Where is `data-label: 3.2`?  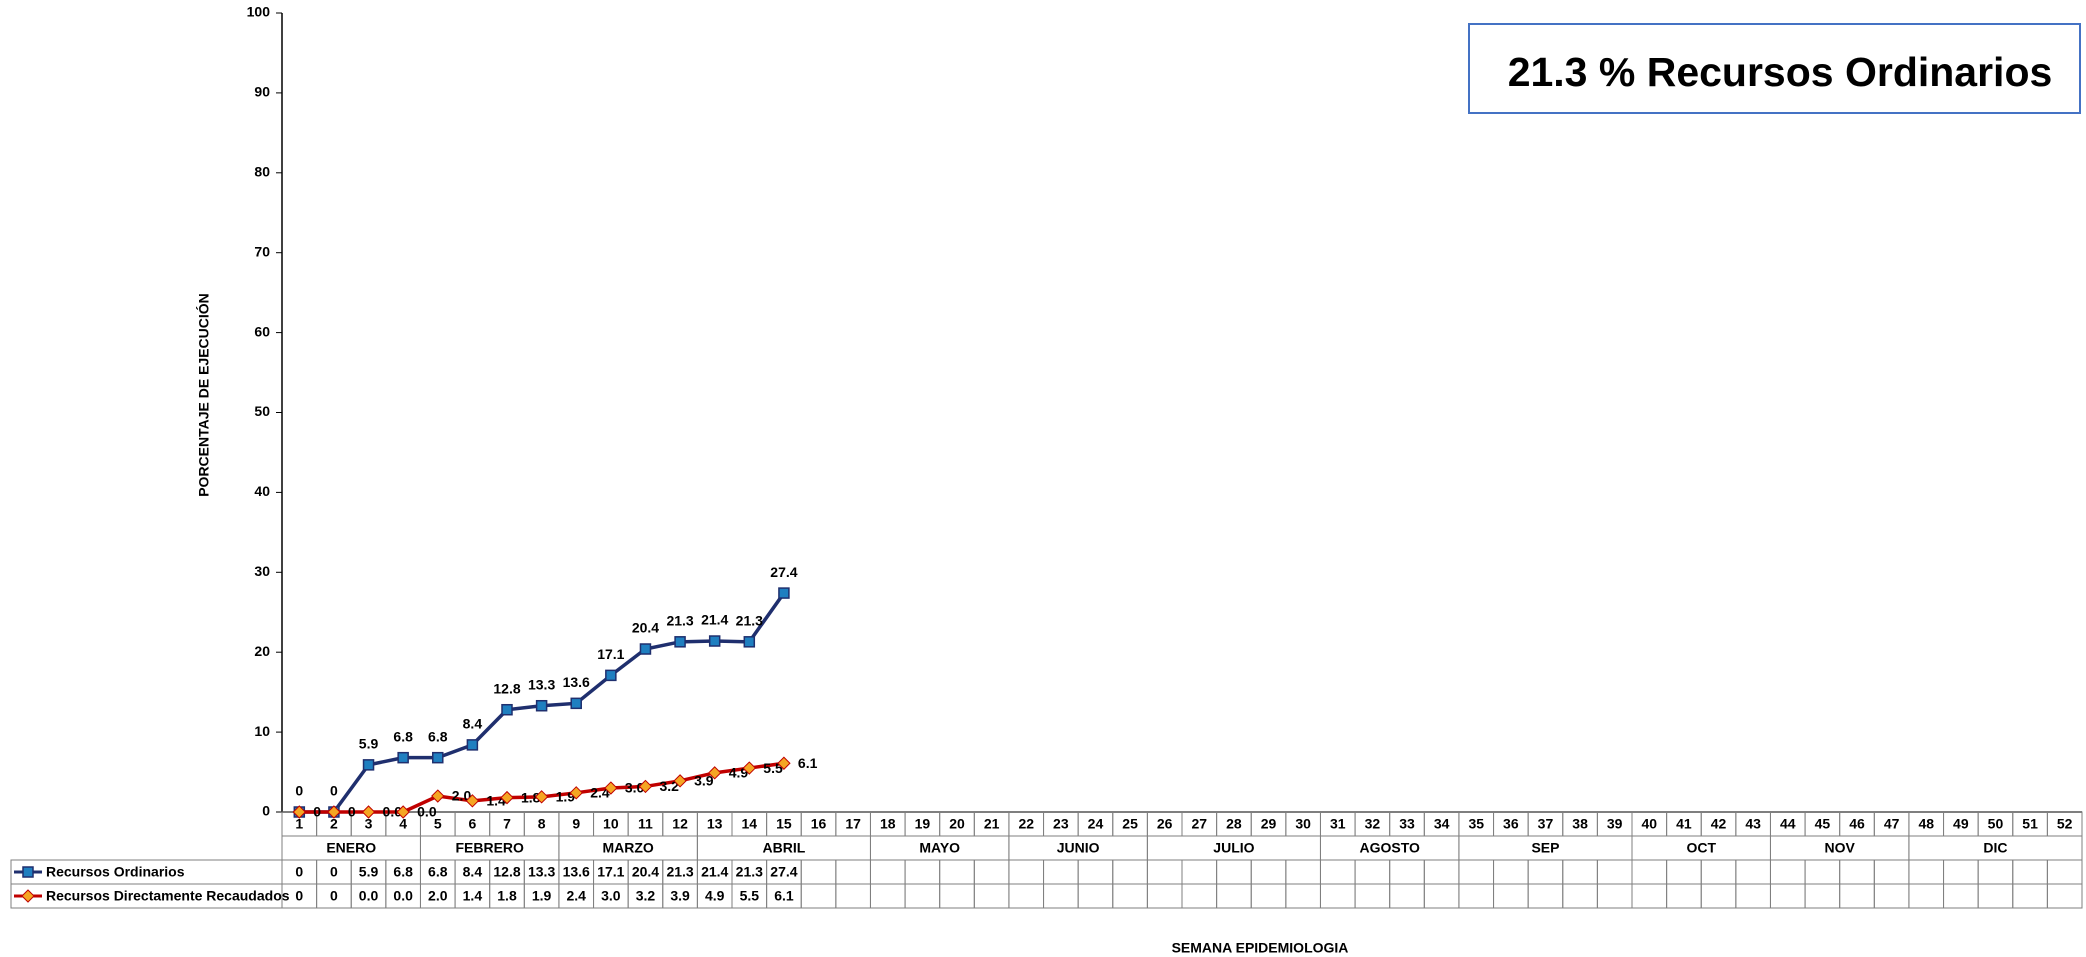 data-label: 3.2 is located at coordinates (669, 786).